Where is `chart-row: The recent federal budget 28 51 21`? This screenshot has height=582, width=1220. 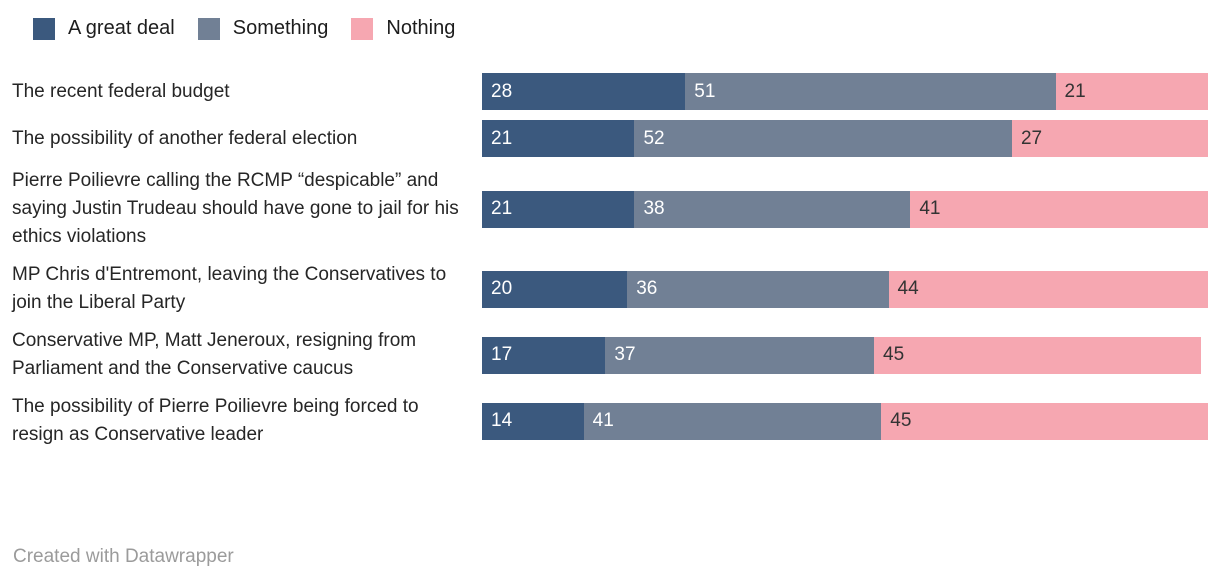
chart-row: The recent federal budget 28 51 21 is located at coordinates (610, 91).